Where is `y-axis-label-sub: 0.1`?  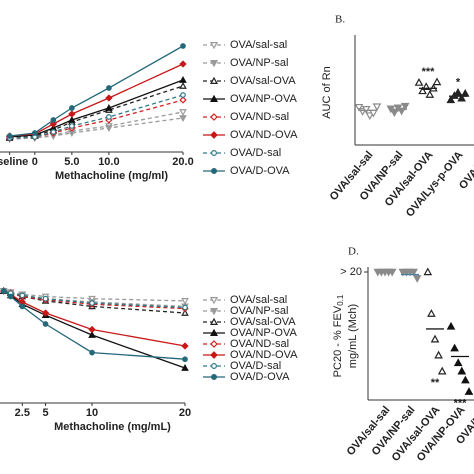 y-axis-label-sub: 0.1 is located at coordinates (340, 300).